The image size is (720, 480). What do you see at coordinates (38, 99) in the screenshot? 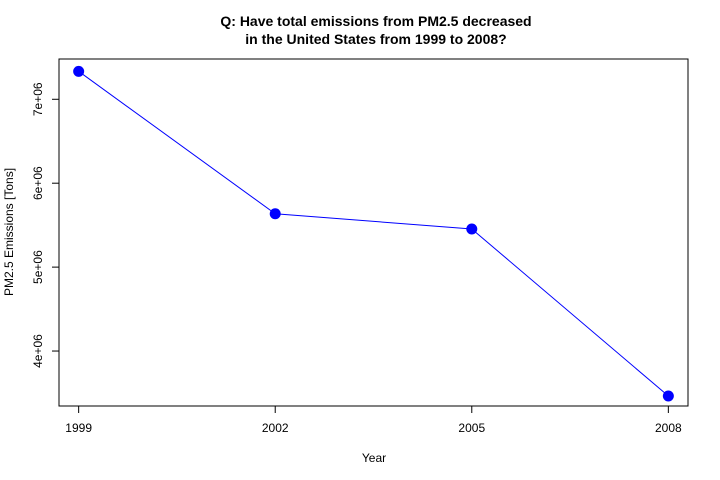
I see `y-tick-label: 7e+06` at bounding box center [38, 99].